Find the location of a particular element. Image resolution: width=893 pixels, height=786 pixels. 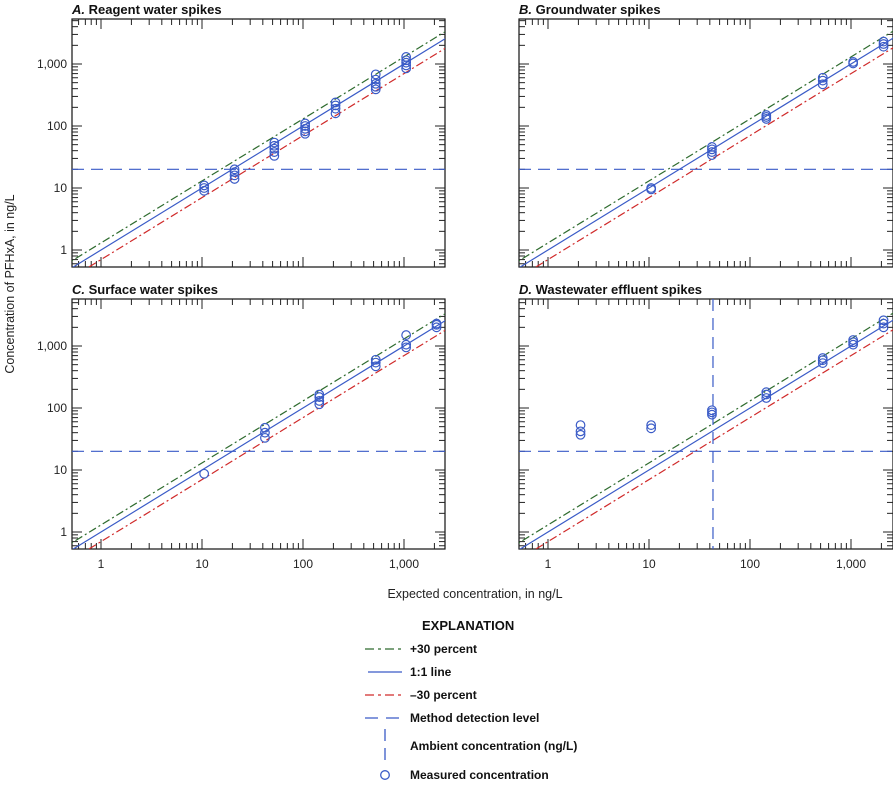

y-tick-label: 1 is located at coordinates (63, 532).